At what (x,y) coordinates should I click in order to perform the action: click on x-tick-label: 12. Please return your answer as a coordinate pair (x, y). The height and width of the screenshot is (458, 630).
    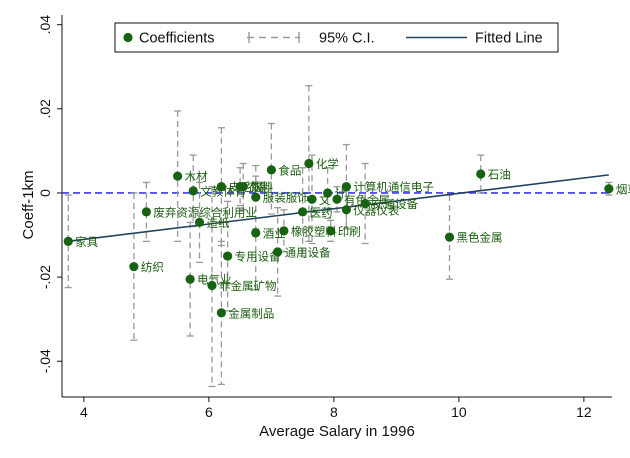
    Looking at the image, I should click on (584, 412).